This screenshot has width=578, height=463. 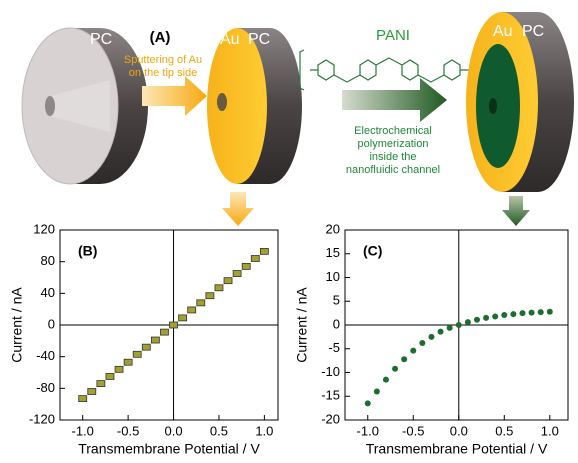 I want to click on panel-label: (C), so click(x=372, y=251).